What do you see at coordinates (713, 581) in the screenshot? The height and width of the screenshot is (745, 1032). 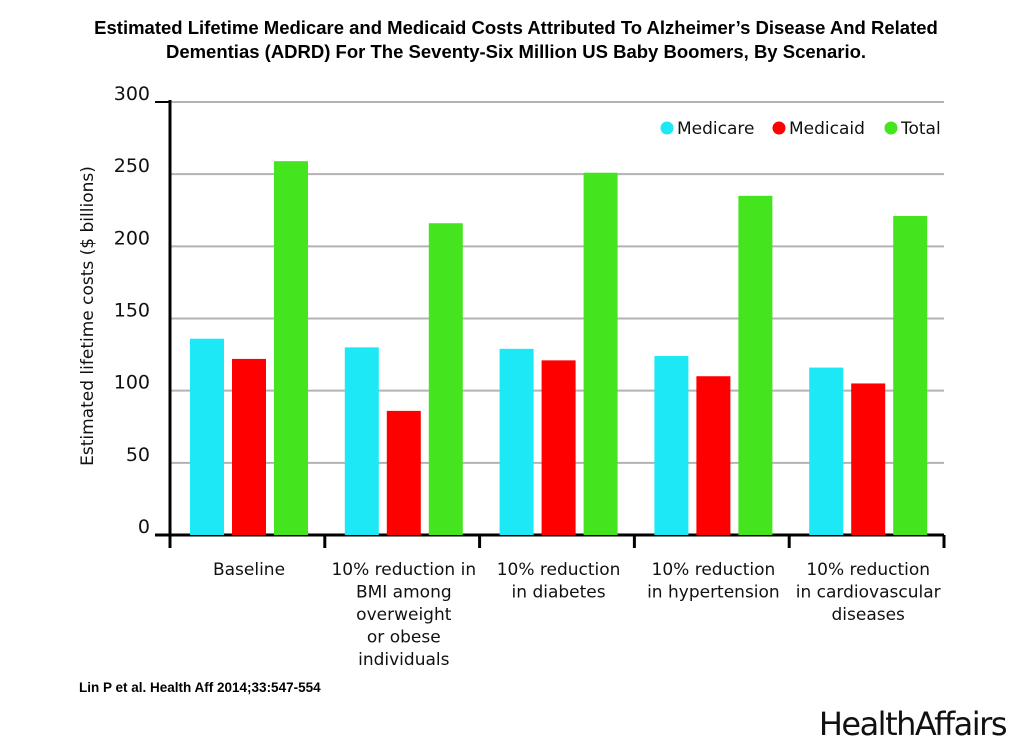 I see `x-category-label: 10% reduction in hypertension` at bounding box center [713, 581].